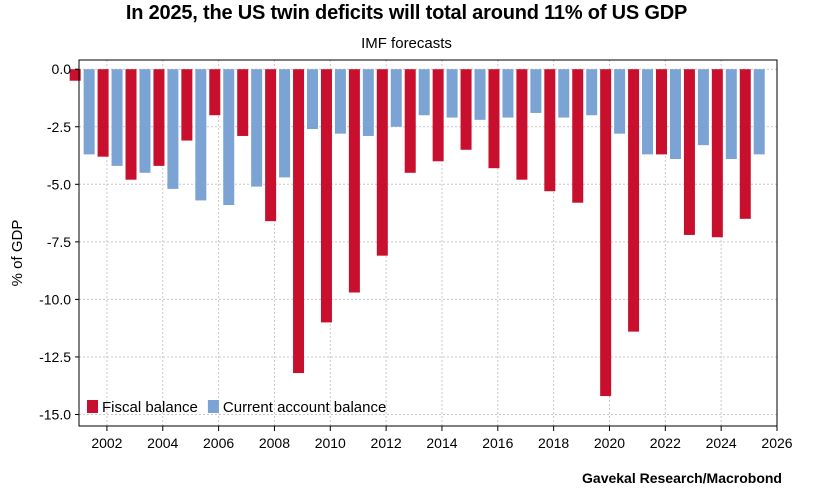  Describe the element at coordinates (106, 443) in the screenshot. I see `x-tick-label: 2002` at that location.